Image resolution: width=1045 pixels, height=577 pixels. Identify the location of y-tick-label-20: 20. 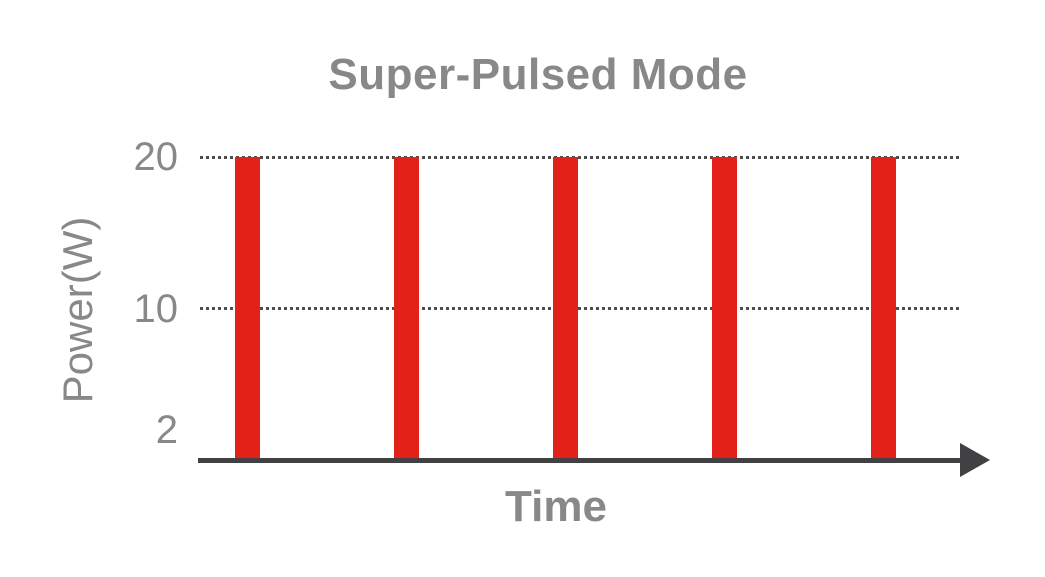
(156, 157).